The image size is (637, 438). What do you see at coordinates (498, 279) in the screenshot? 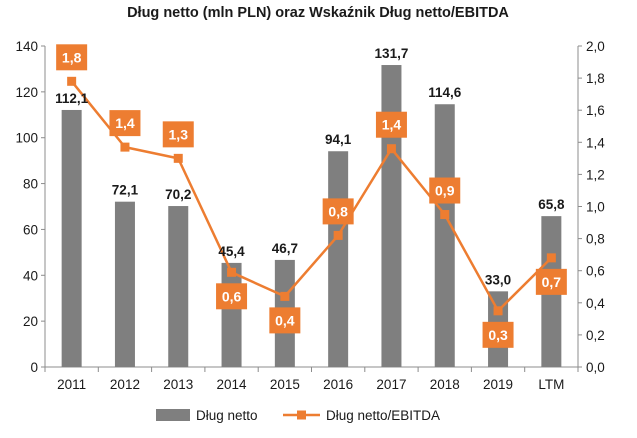
I see `bar-value-label: 33,0` at bounding box center [498, 279].